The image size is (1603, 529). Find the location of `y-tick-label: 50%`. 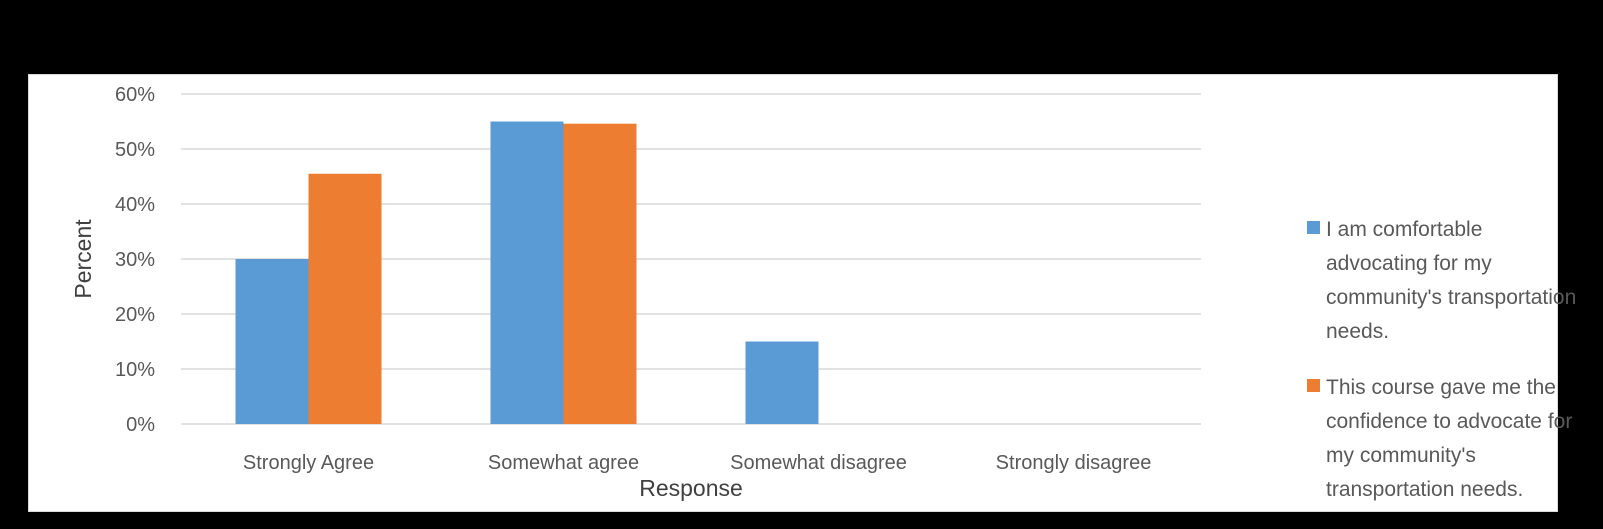

y-tick-label: 50% is located at coordinates (135, 150).